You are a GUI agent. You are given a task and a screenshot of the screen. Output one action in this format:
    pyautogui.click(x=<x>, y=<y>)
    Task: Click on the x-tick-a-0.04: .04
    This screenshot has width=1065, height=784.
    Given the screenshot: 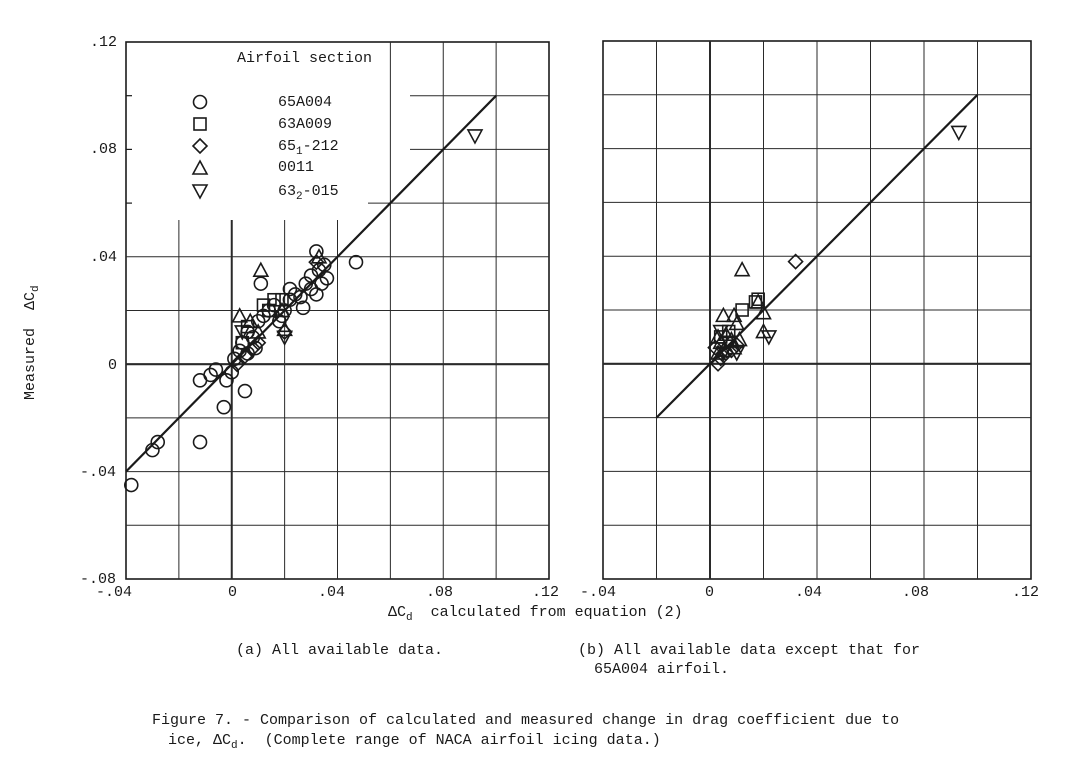 What is the action you would take?
    pyautogui.click(x=332, y=592)
    